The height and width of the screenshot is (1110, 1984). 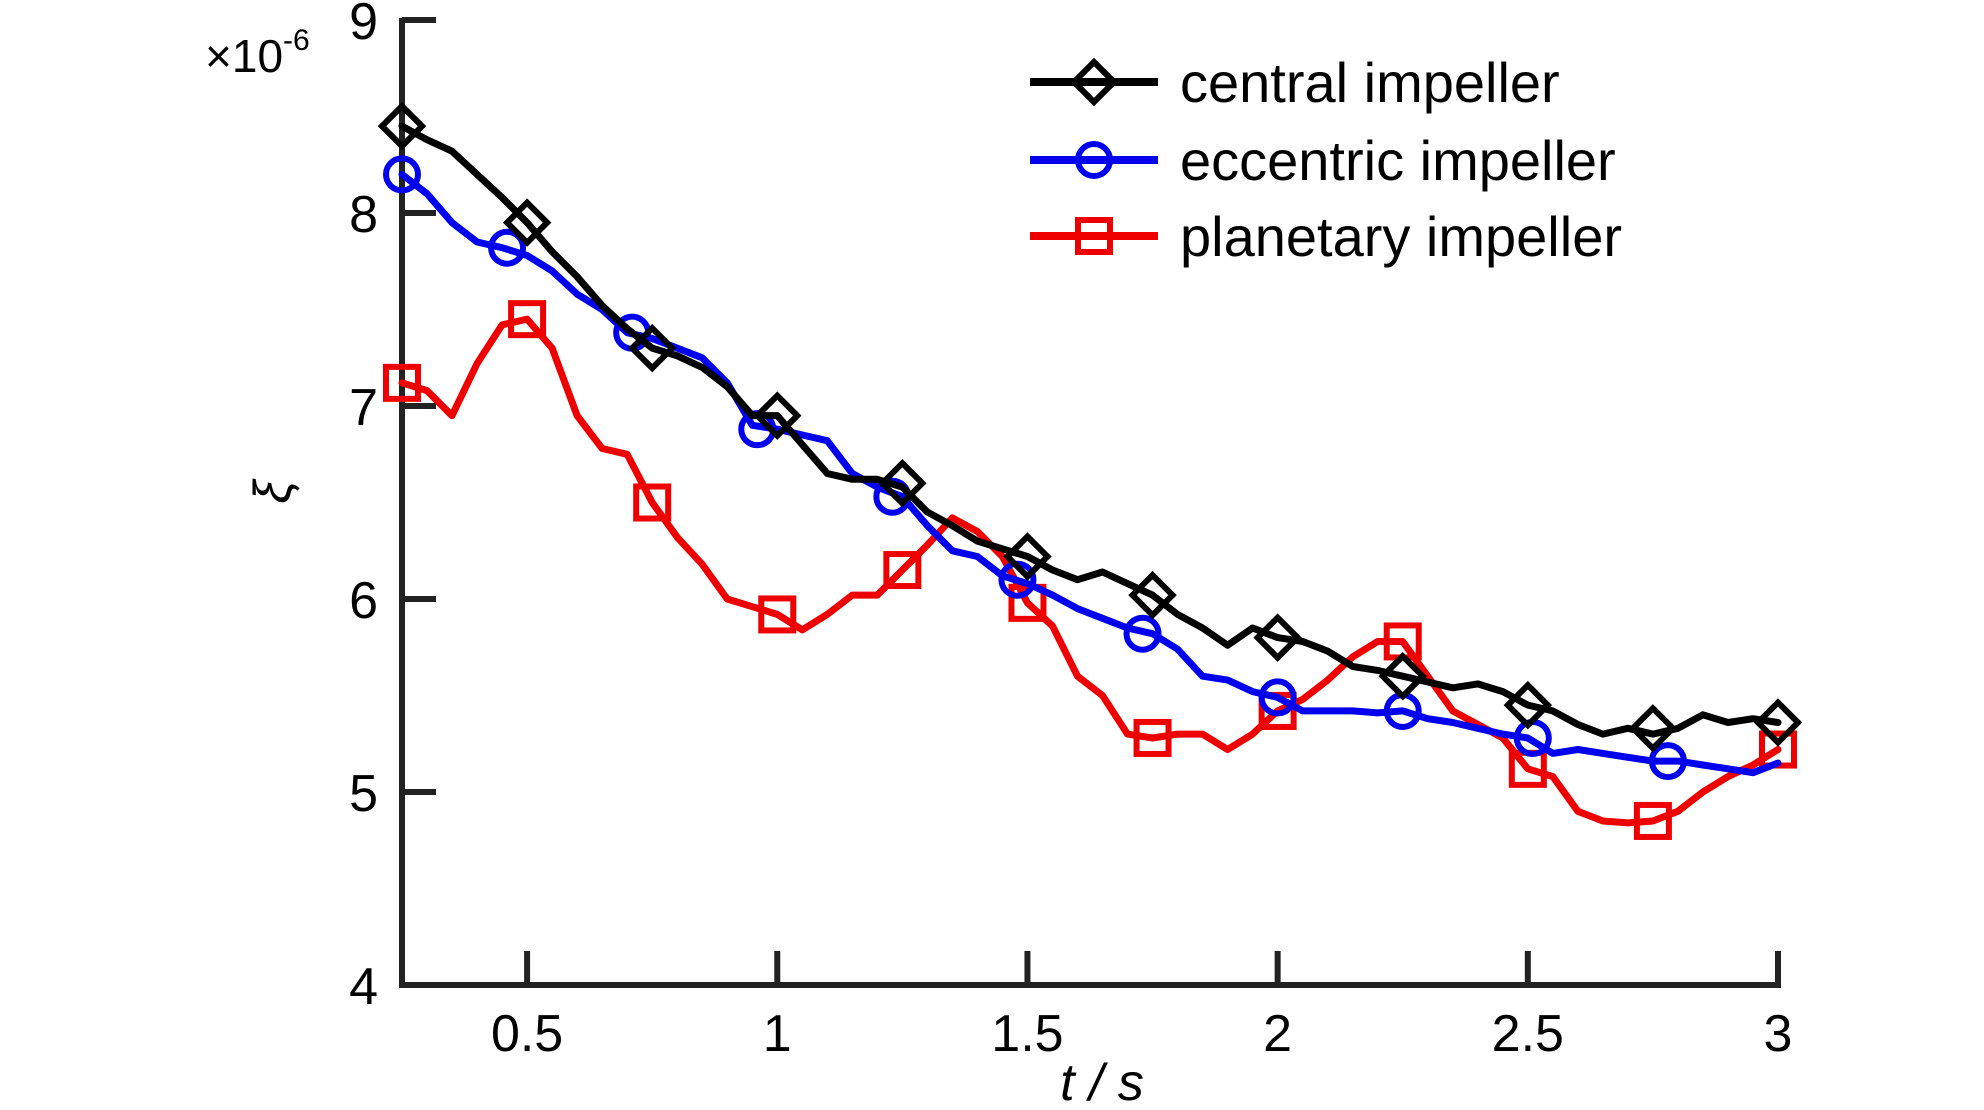 I want to click on legend-entry-label: eccentric impeller, so click(x=1398, y=160).